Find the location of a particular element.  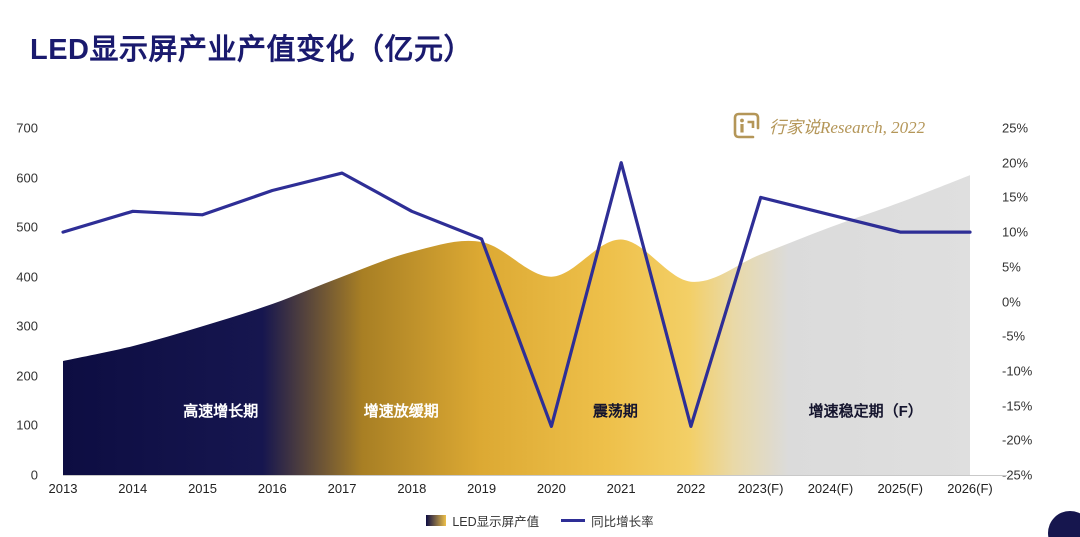

page-title: LED显示屏产业产值变化（亿元） is located at coordinates (252, 50).